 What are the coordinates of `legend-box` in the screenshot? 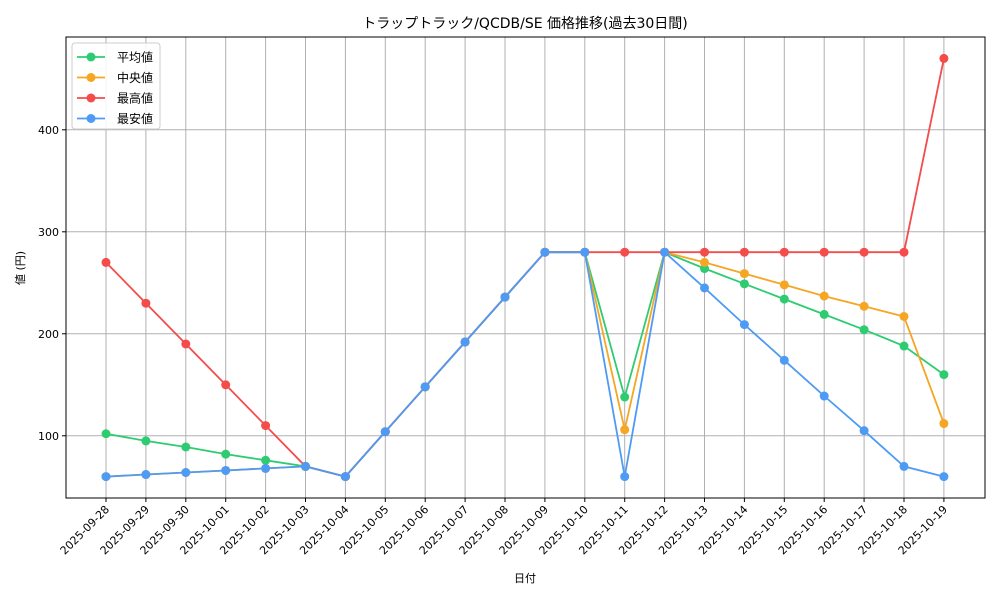 It's located at (116, 86).